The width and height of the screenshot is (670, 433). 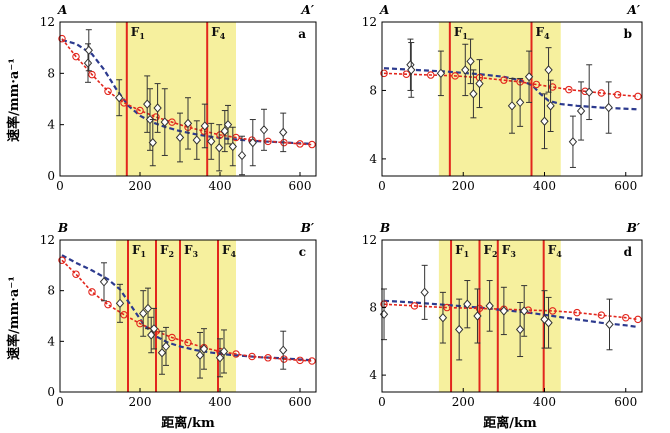 What do you see at coordinates (495, 254) in the screenshot?
I see `fault-label-subscript: 2` at bounding box center [495, 254].